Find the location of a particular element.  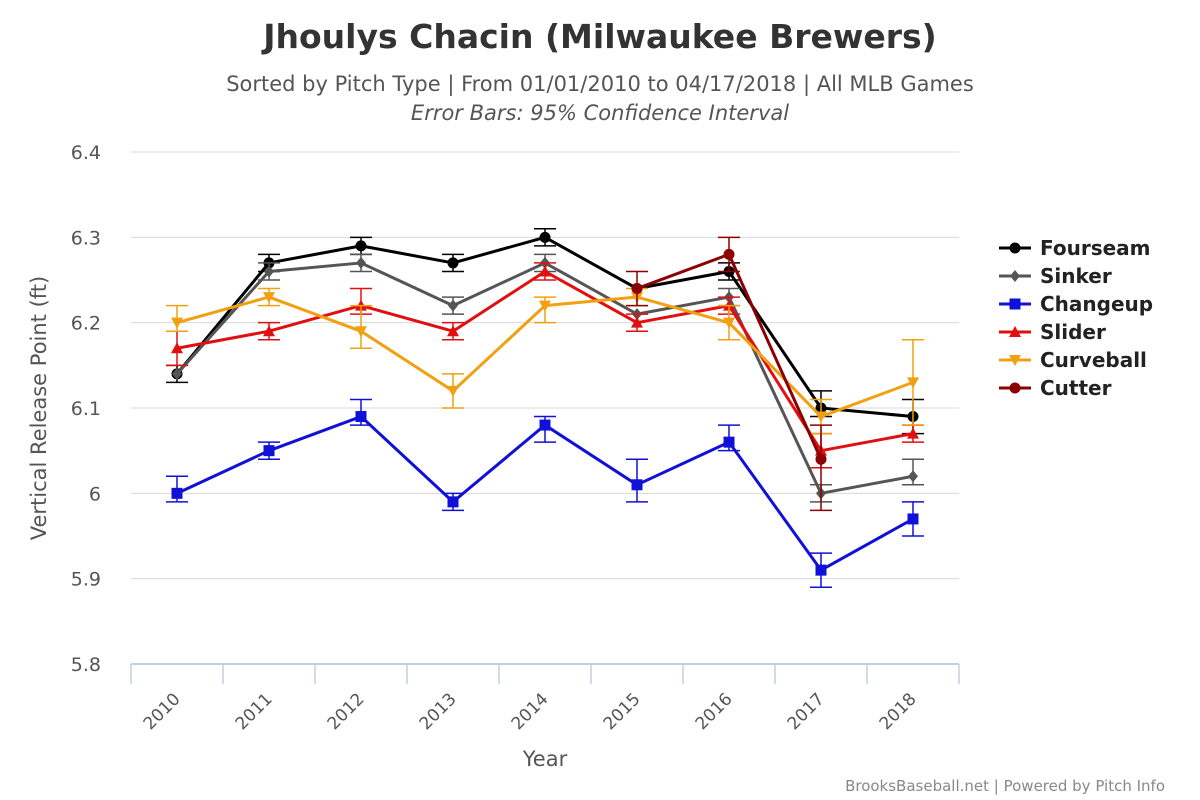

x-tick-label: 2012 is located at coordinates (346, 711).